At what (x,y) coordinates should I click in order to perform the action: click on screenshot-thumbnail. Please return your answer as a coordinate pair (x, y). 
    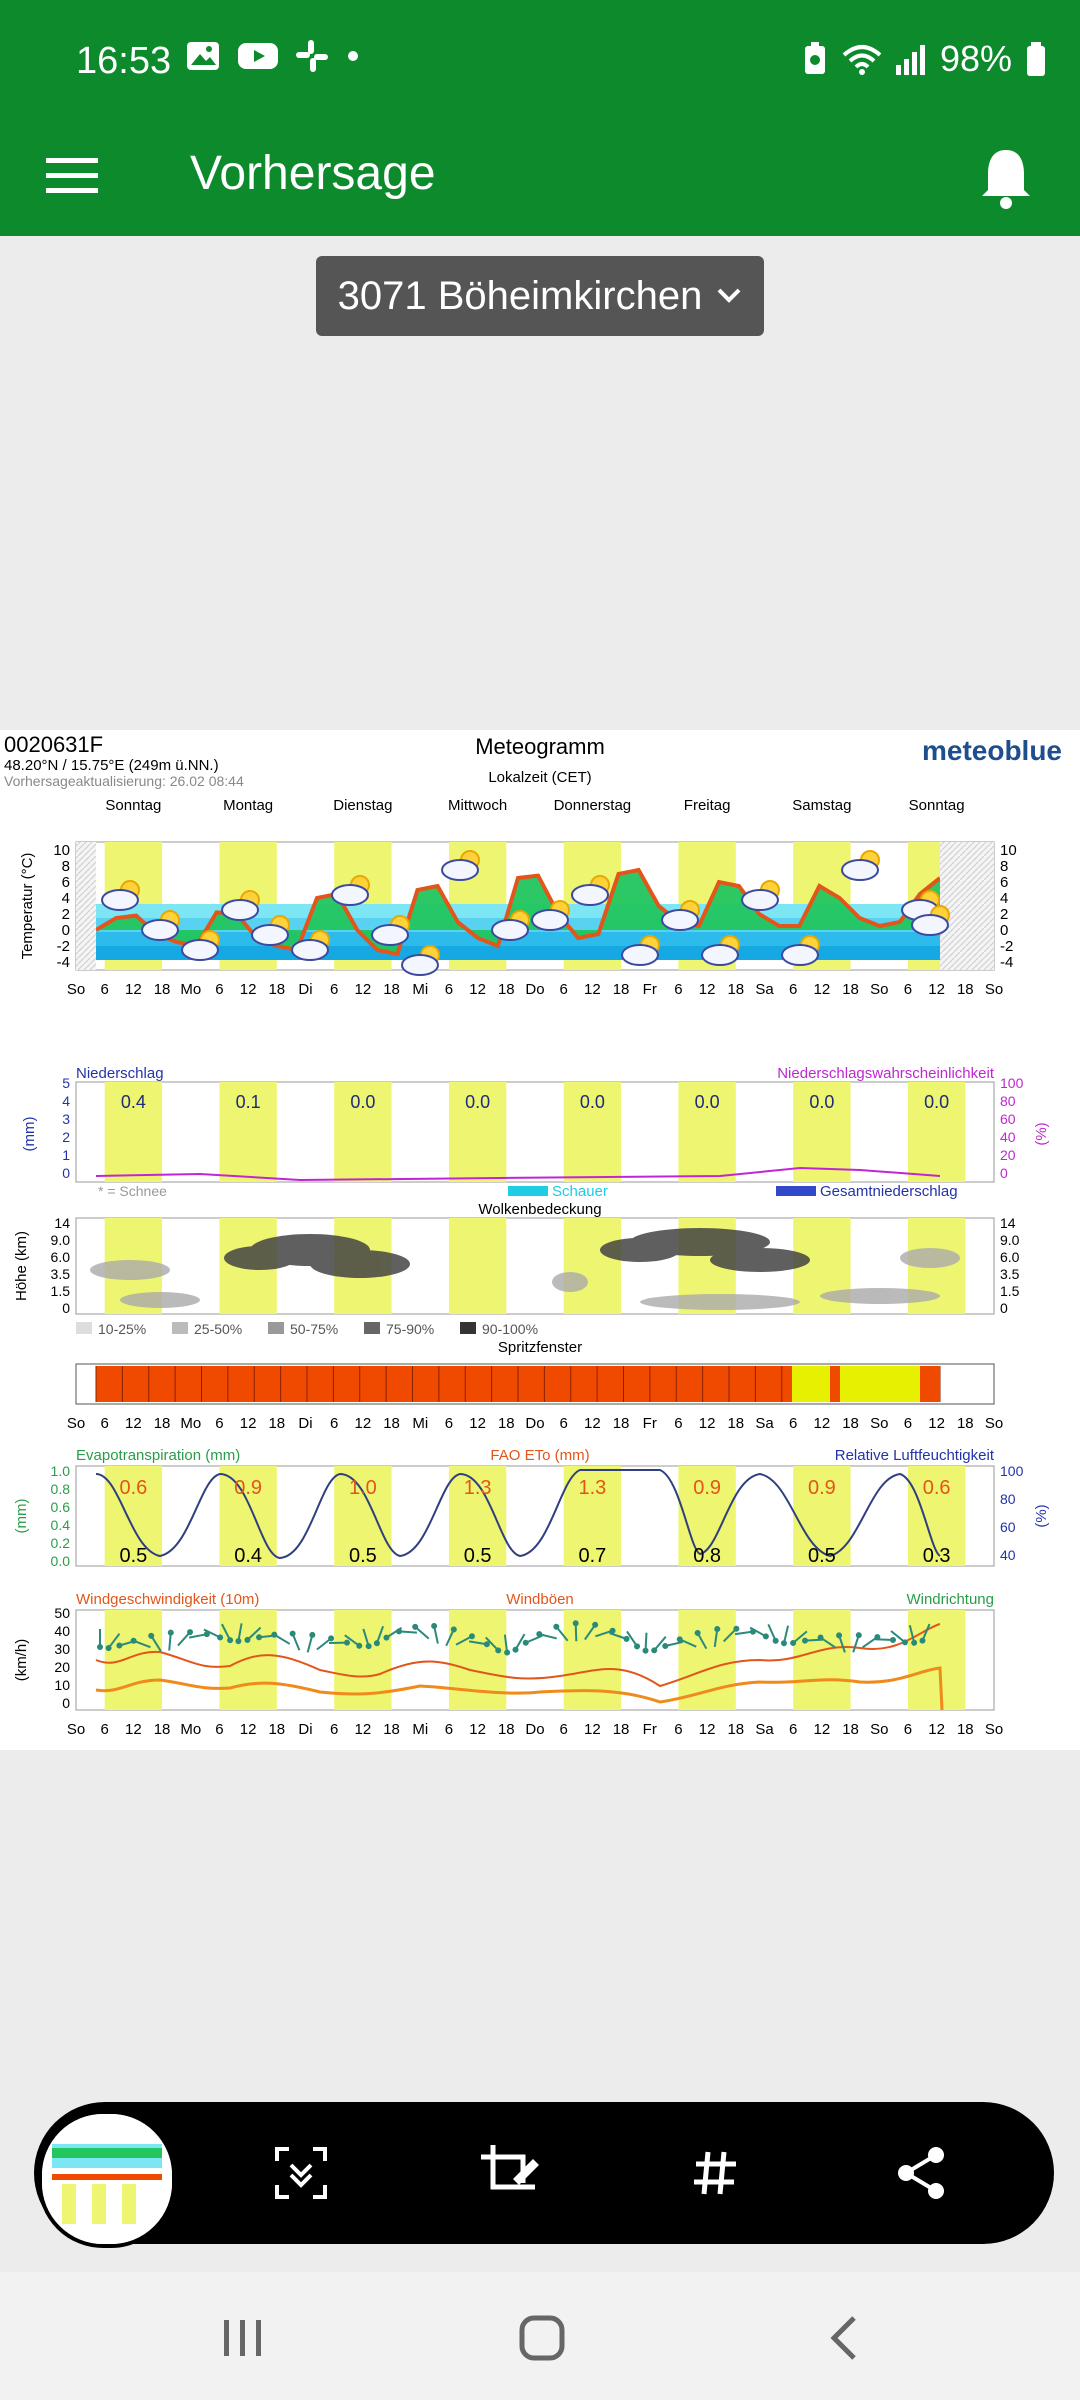
    Looking at the image, I should click on (107, 2179).